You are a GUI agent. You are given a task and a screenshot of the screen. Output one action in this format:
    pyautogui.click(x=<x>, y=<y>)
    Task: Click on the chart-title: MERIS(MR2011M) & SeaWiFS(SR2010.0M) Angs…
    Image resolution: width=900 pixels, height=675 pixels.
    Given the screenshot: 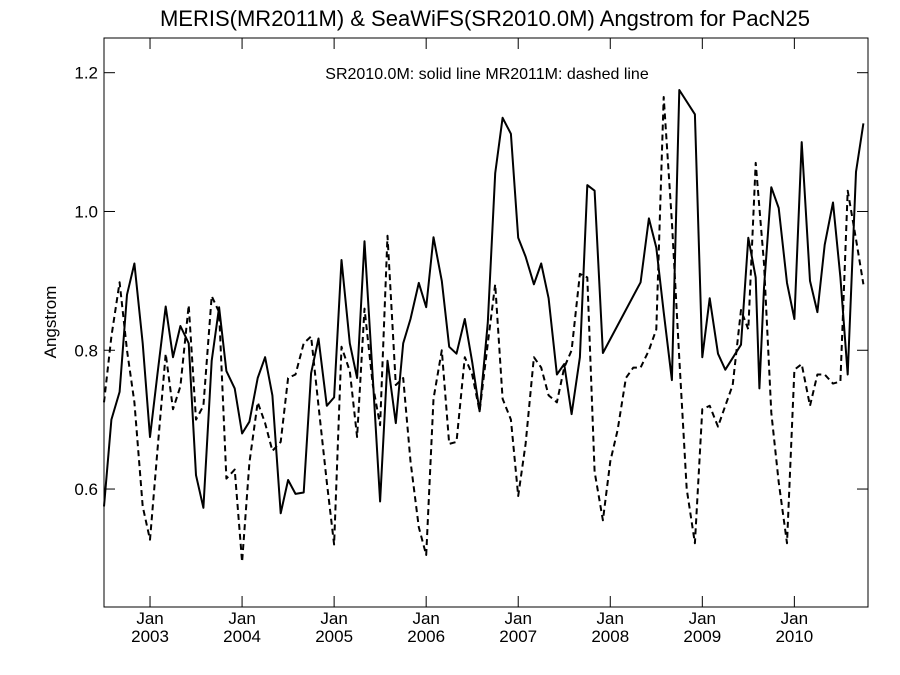 What is the action you would take?
    pyautogui.click(x=485, y=18)
    